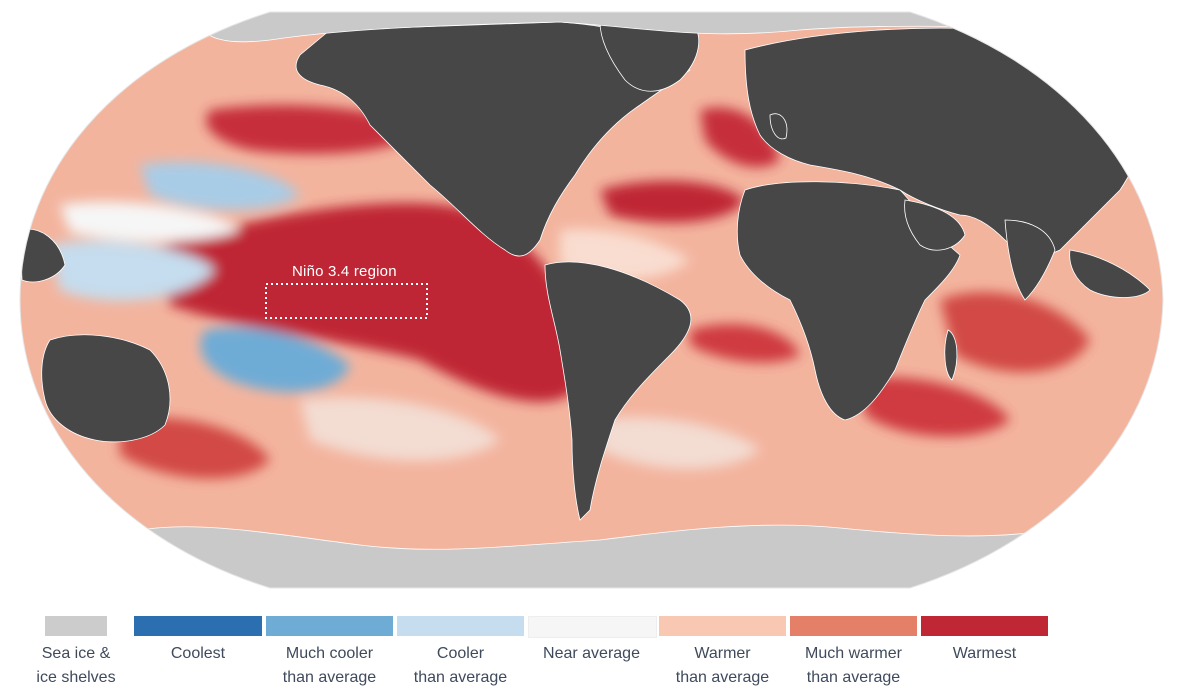 The width and height of the screenshot is (1177, 699). Describe the element at coordinates (853, 665) in the screenshot. I see `legend-label-much-warmer: Much warmer than average` at that location.